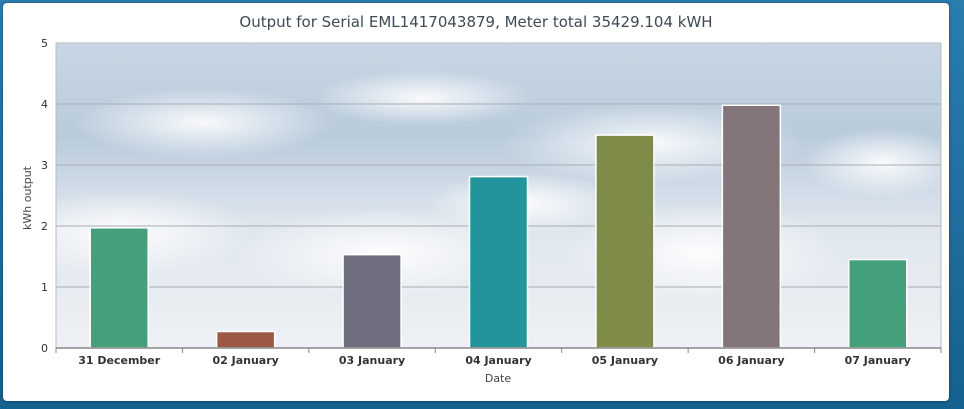 The image size is (964, 409). Describe the element at coordinates (245, 360) in the screenshot. I see `x-tick-label: 02 January` at that location.